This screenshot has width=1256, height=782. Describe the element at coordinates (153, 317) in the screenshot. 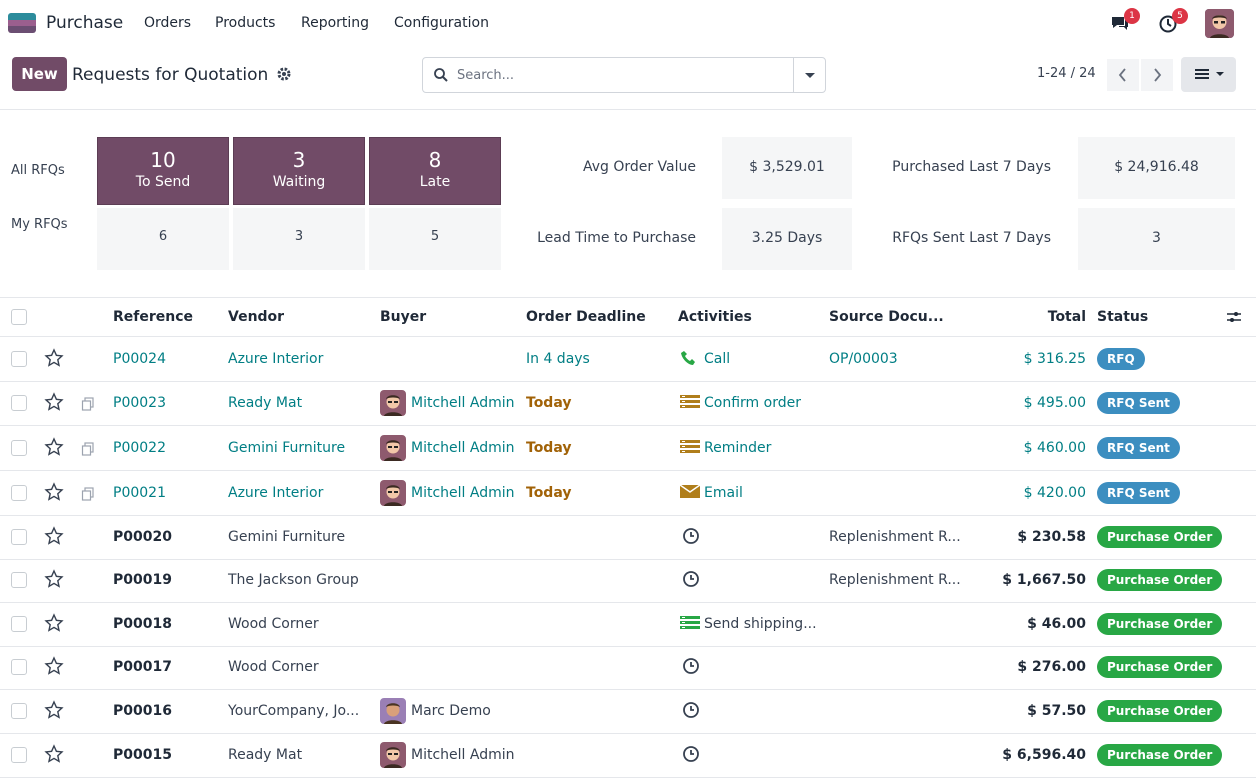

I see `column-reference: Reference` at that location.